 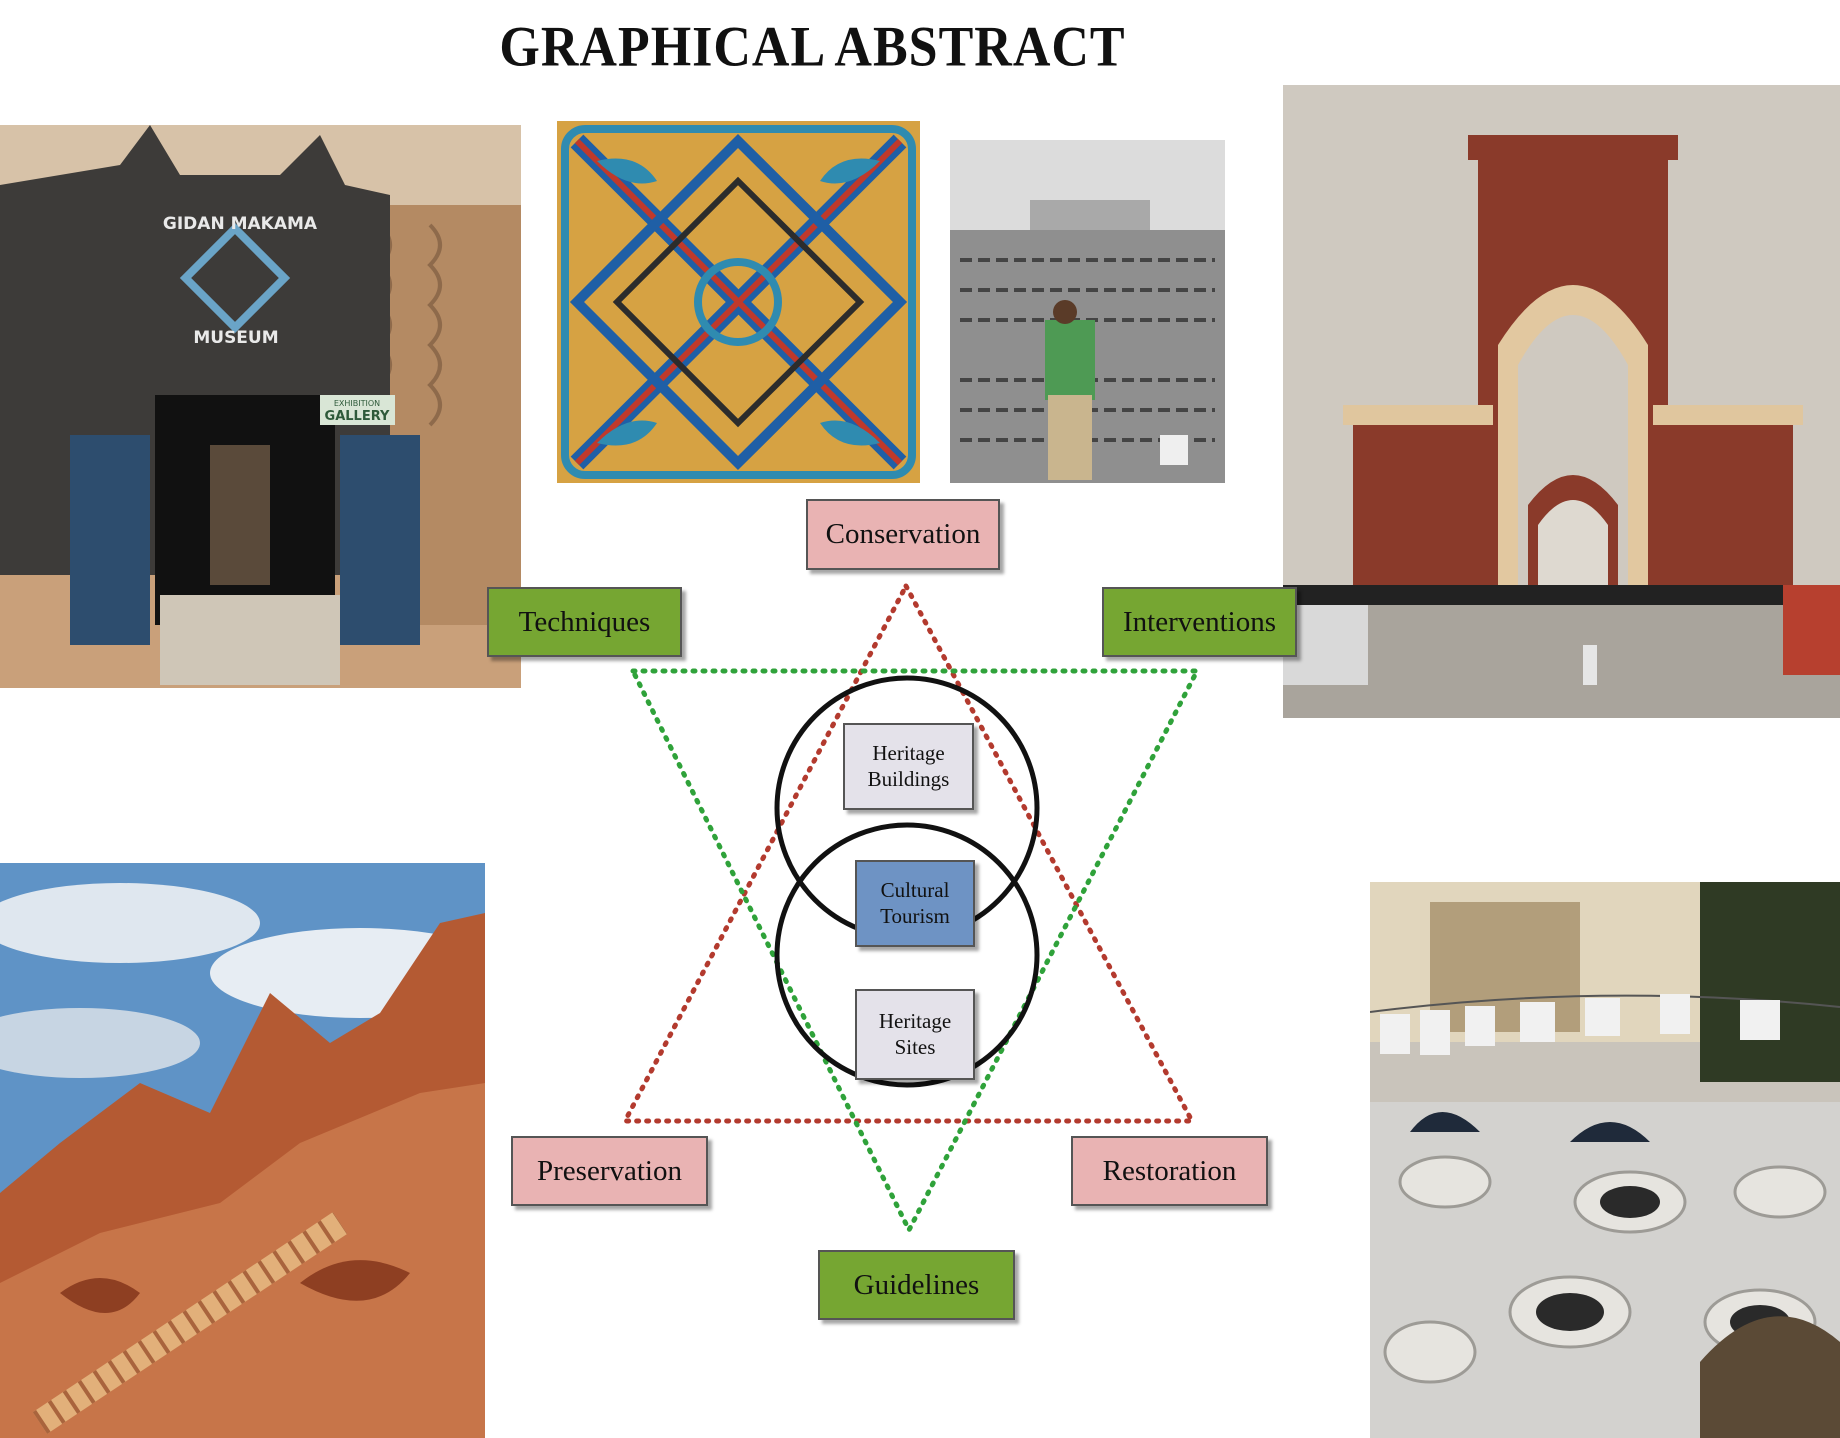 I want to click on conservation-label: Conservation, so click(x=903, y=534).